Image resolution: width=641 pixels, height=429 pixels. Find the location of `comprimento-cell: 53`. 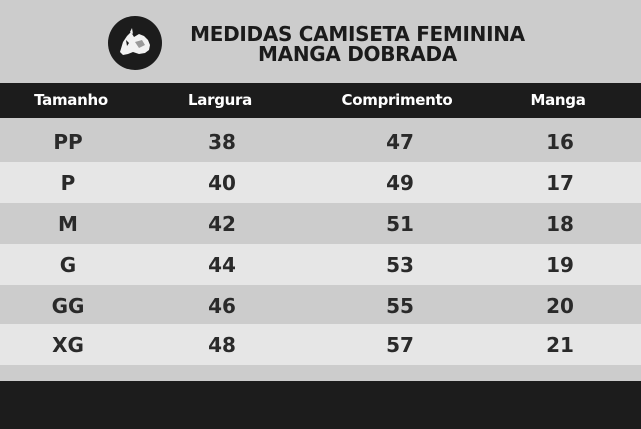

comprimento-cell: 53 is located at coordinates (400, 265).